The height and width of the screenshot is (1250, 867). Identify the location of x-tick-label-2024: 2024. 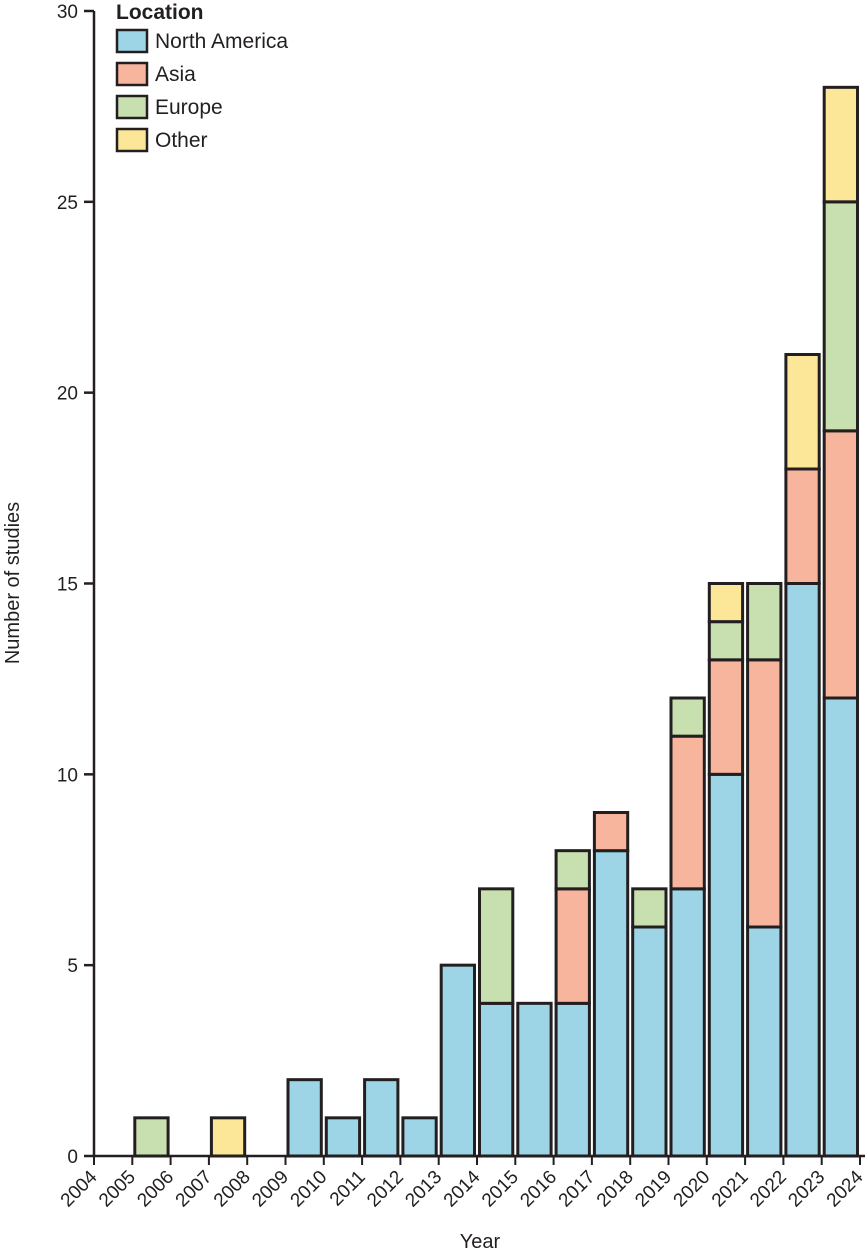
(845, 1188).